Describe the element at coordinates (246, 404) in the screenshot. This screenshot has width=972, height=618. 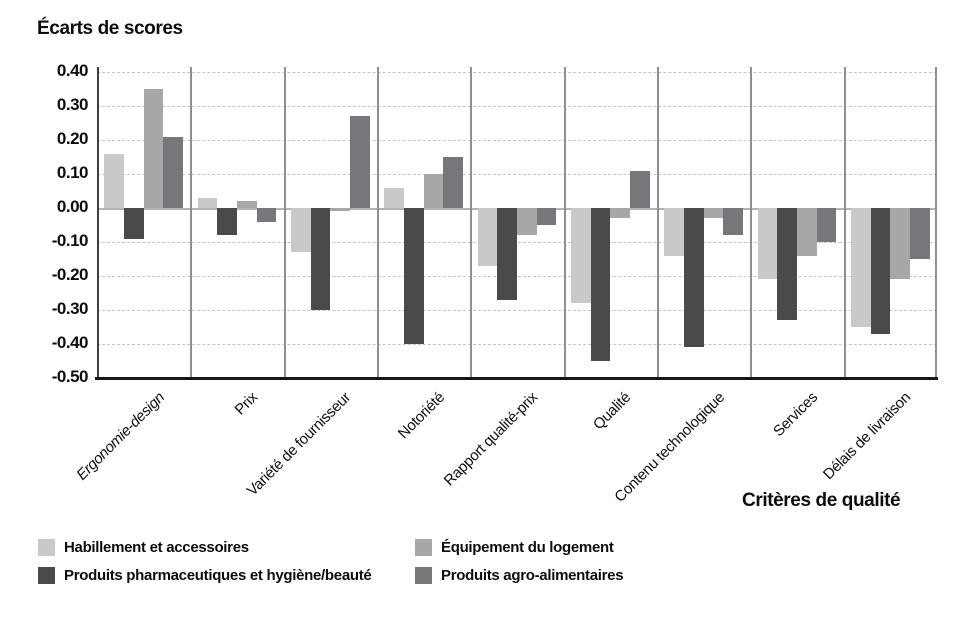
I see `x-category-label: Prix` at that location.